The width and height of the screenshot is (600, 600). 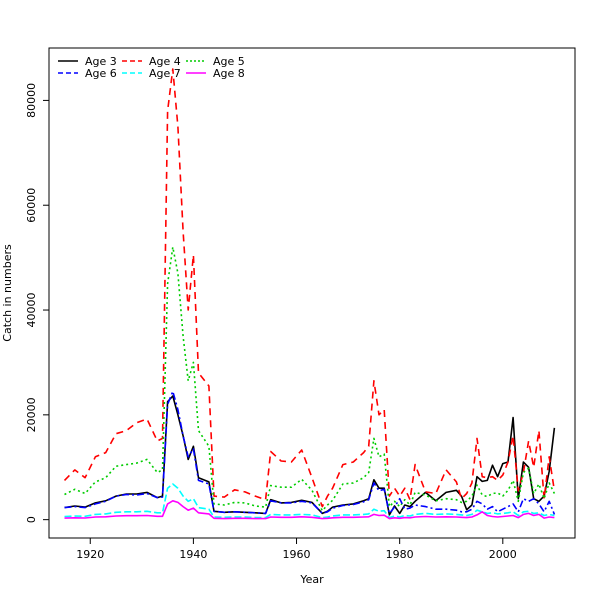 What do you see at coordinates (101, 61) in the screenshot?
I see `legend-label: Age 3` at bounding box center [101, 61].